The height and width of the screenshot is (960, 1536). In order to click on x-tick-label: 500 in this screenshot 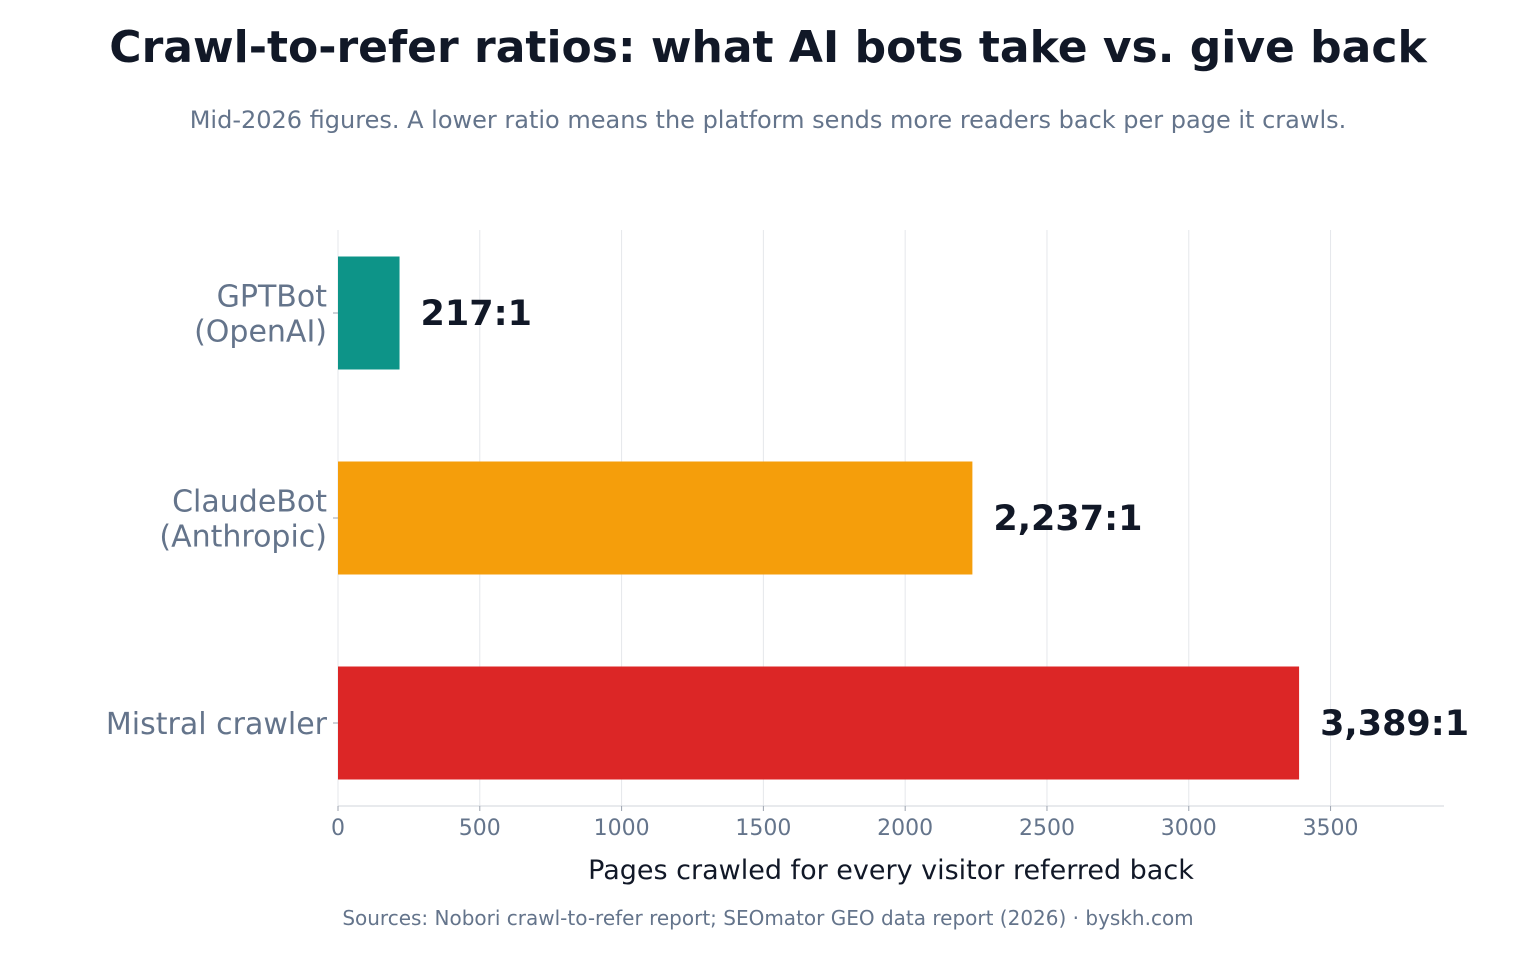, I will do `click(480, 828)`.